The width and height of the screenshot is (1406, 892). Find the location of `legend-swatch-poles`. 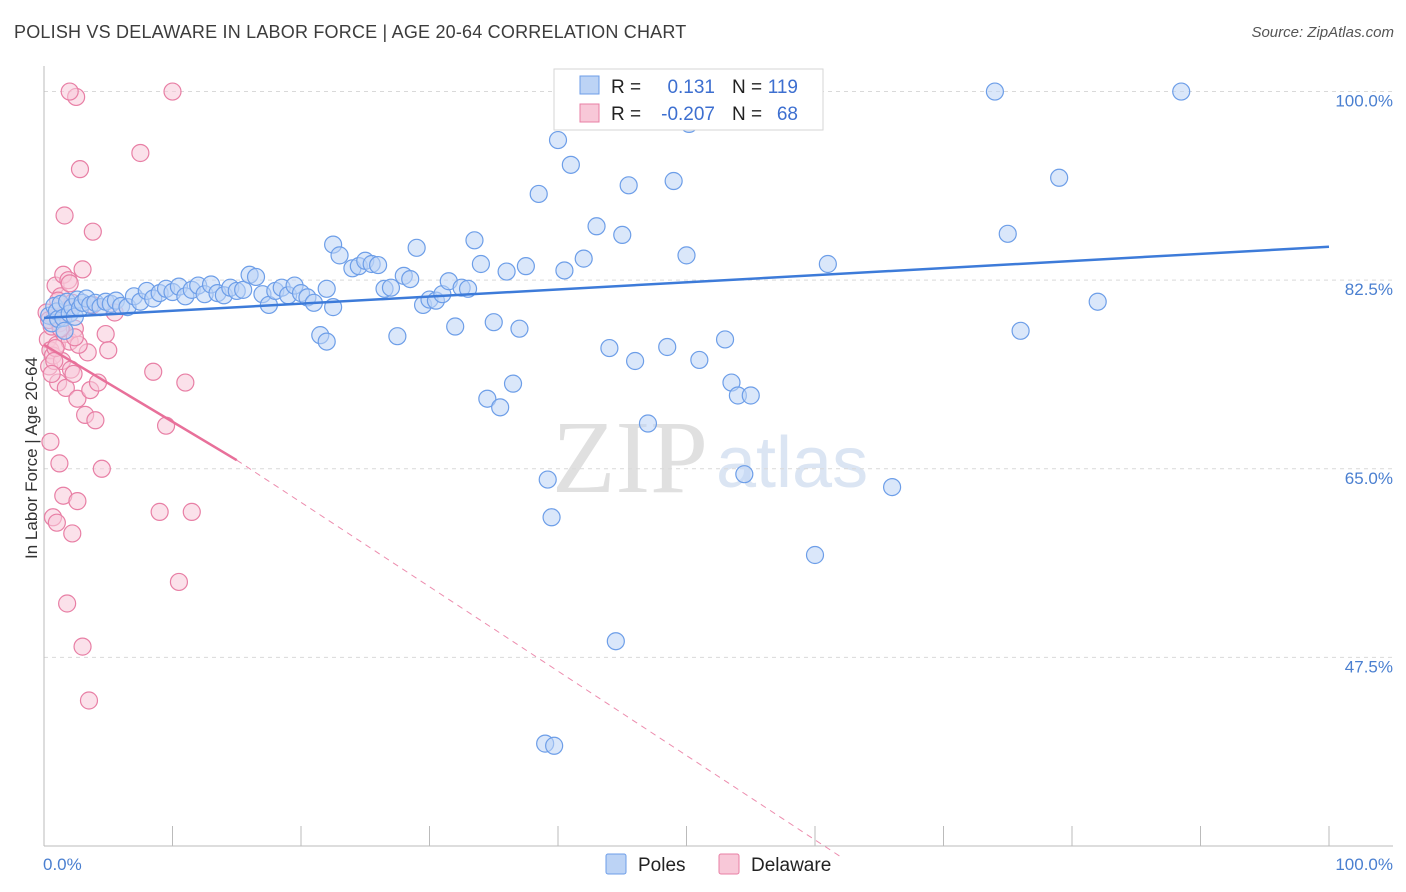

legend-swatch-poles is located at coordinates (589, 85).